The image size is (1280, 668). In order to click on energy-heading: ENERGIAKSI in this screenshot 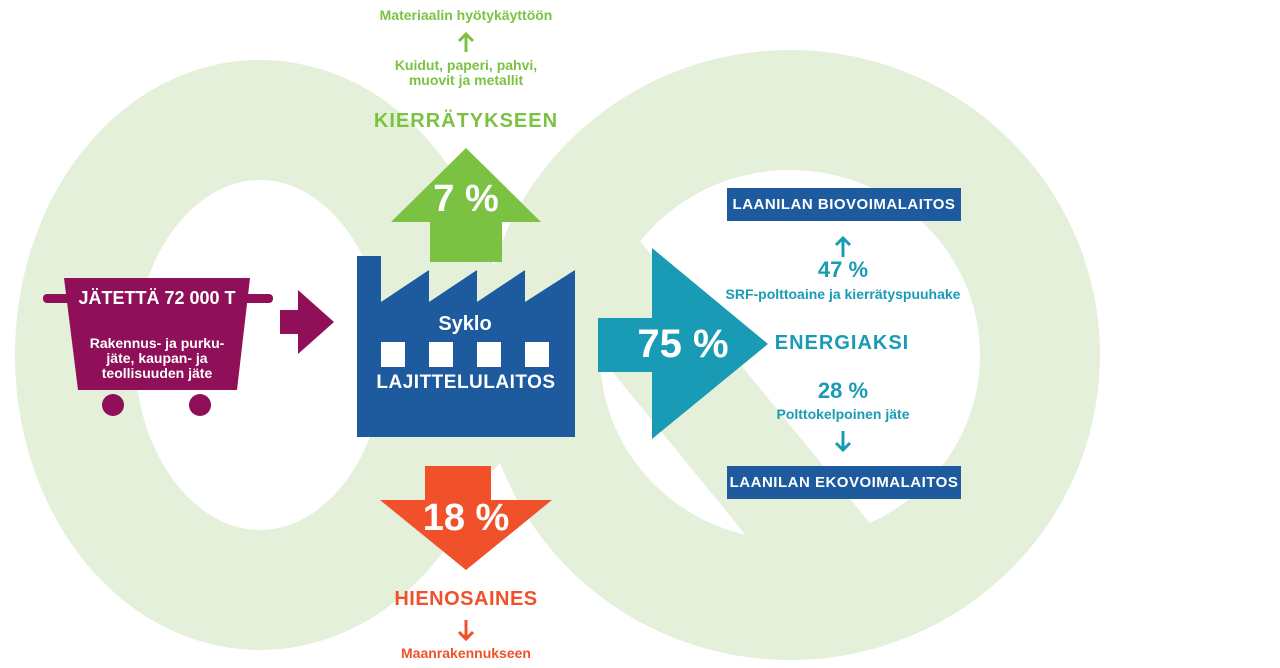, I will do `click(842, 343)`.